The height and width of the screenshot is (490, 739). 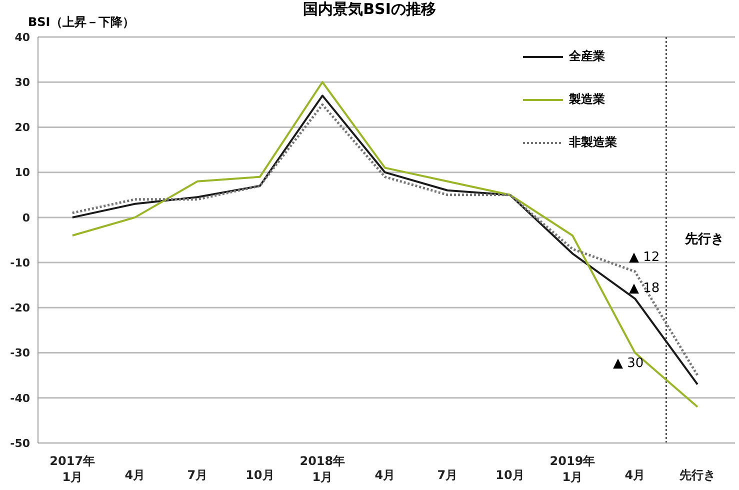 I want to click on x-tick-label: 2018年 1月, so click(x=323, y=469).